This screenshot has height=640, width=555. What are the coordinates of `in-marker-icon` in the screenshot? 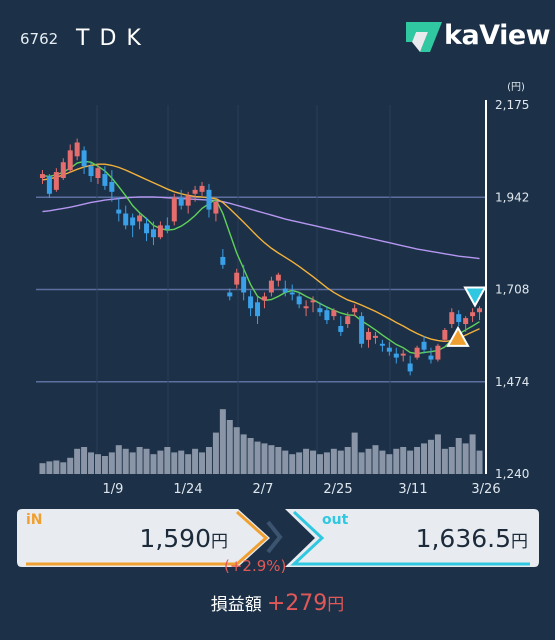 It's located at (458, 336).